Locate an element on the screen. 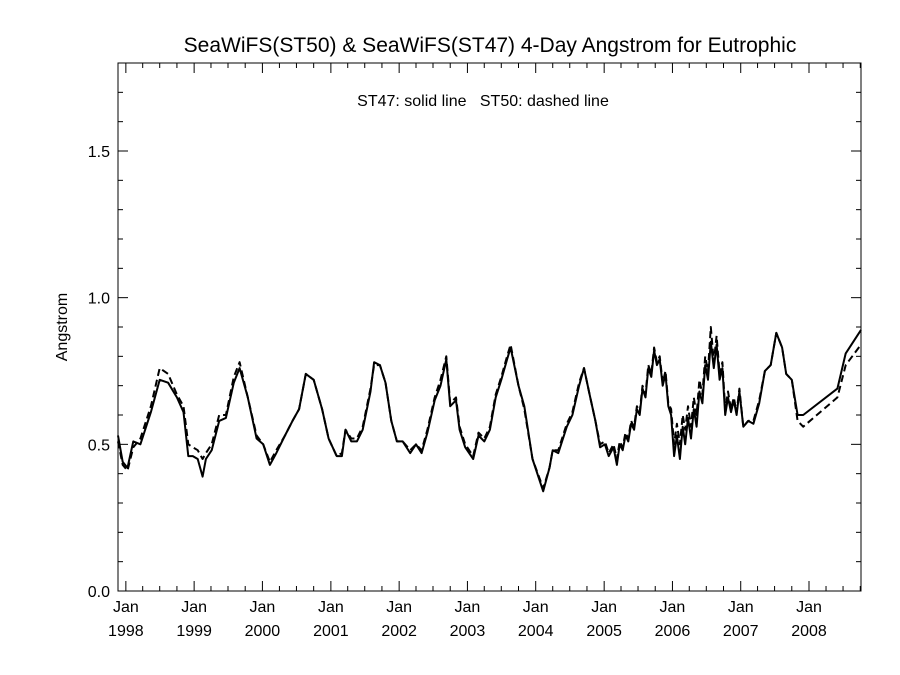 The width and height of the screenshot is (900, 675). x-tick-year-label: 1998 is located at coordinates (126, 631).